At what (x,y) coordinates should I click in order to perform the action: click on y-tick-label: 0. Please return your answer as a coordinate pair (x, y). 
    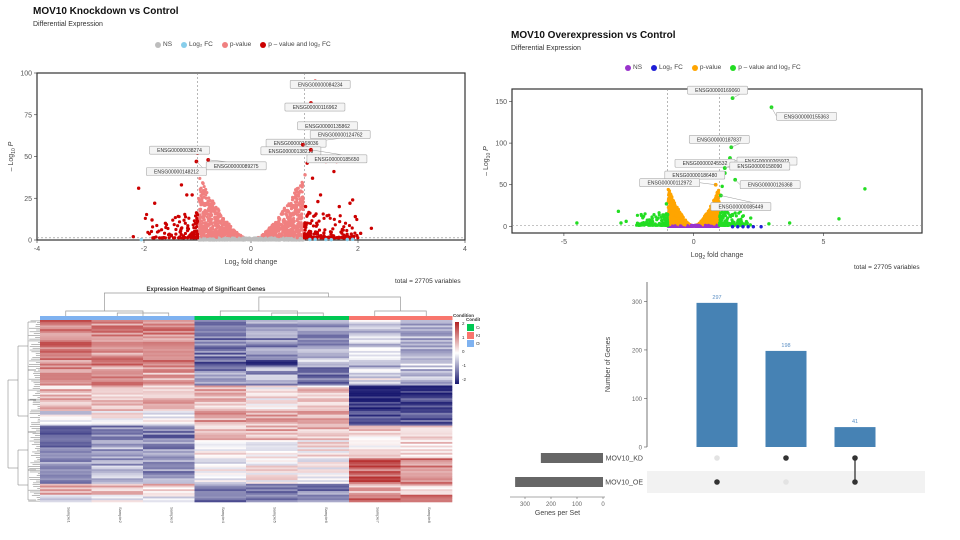
    Looking at the image, I should click on (30, 241).